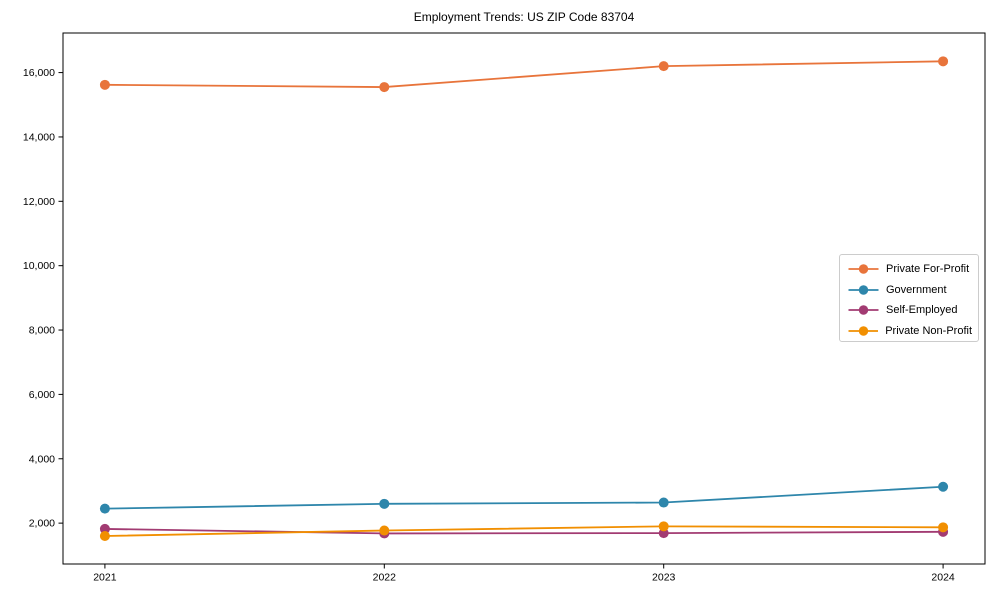 This screenshot has height=600, width=1000. I want to click on x-axis-tick-label: 2022, so click(385, 578).